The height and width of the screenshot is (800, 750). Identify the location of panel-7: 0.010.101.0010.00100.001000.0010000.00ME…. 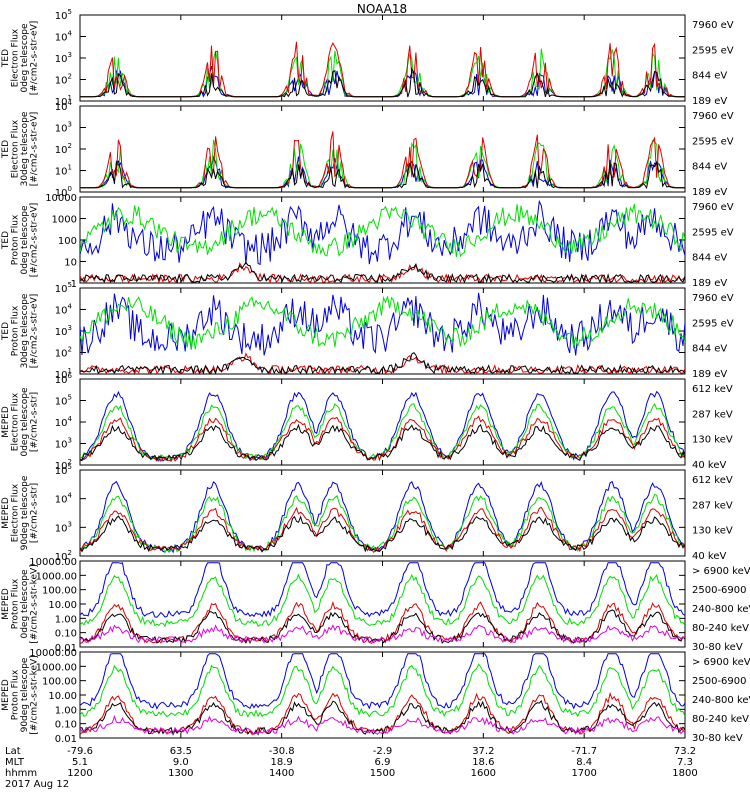
(375, 605).